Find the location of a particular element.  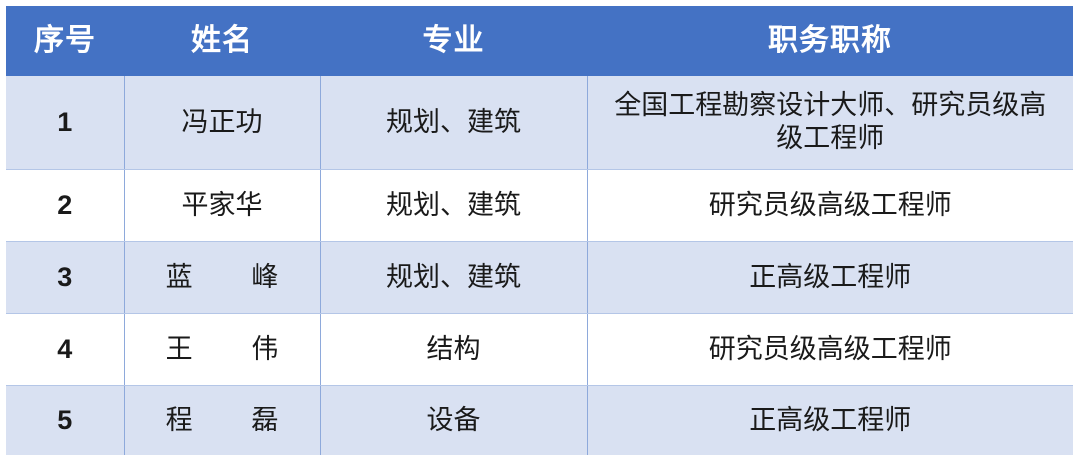

cell-name: 王 伟 is located at coordinates (222, 349).